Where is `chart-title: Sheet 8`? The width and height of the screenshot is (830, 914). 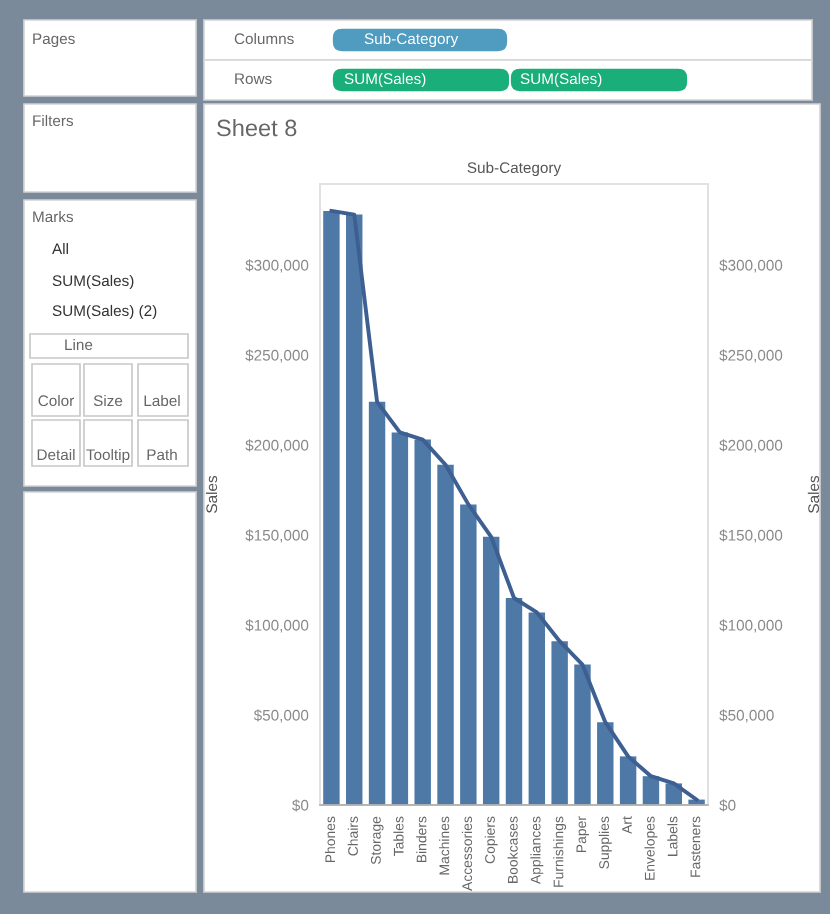
chart-title: Sheet 8 is located at coordinates (257, 128).